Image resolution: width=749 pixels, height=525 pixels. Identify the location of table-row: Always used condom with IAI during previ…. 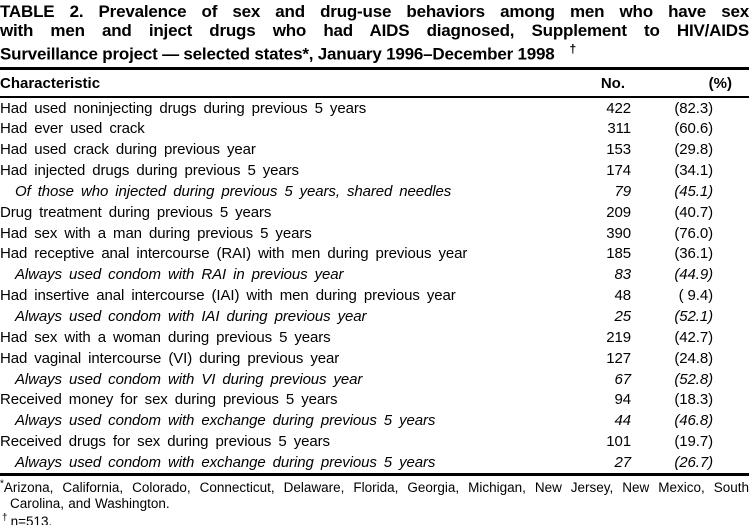
(374, 316).